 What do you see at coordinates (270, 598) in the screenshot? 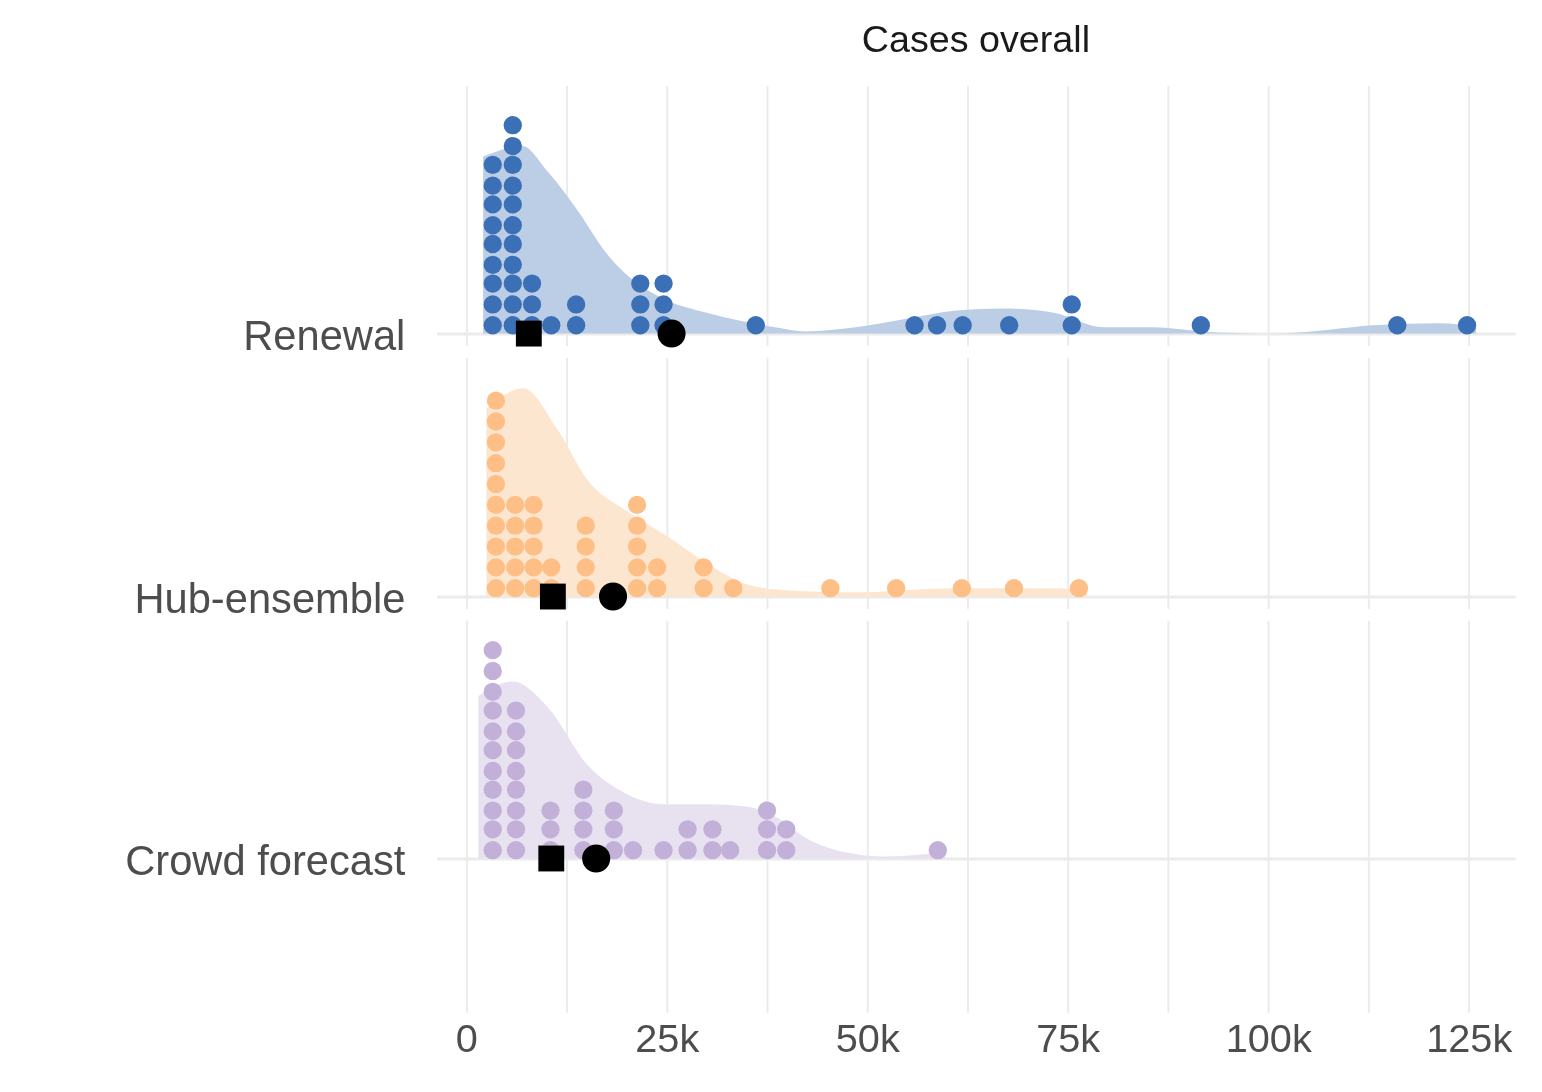
I see `y-axis-title: Hub-ensemble` at bounding box center [270, 598].